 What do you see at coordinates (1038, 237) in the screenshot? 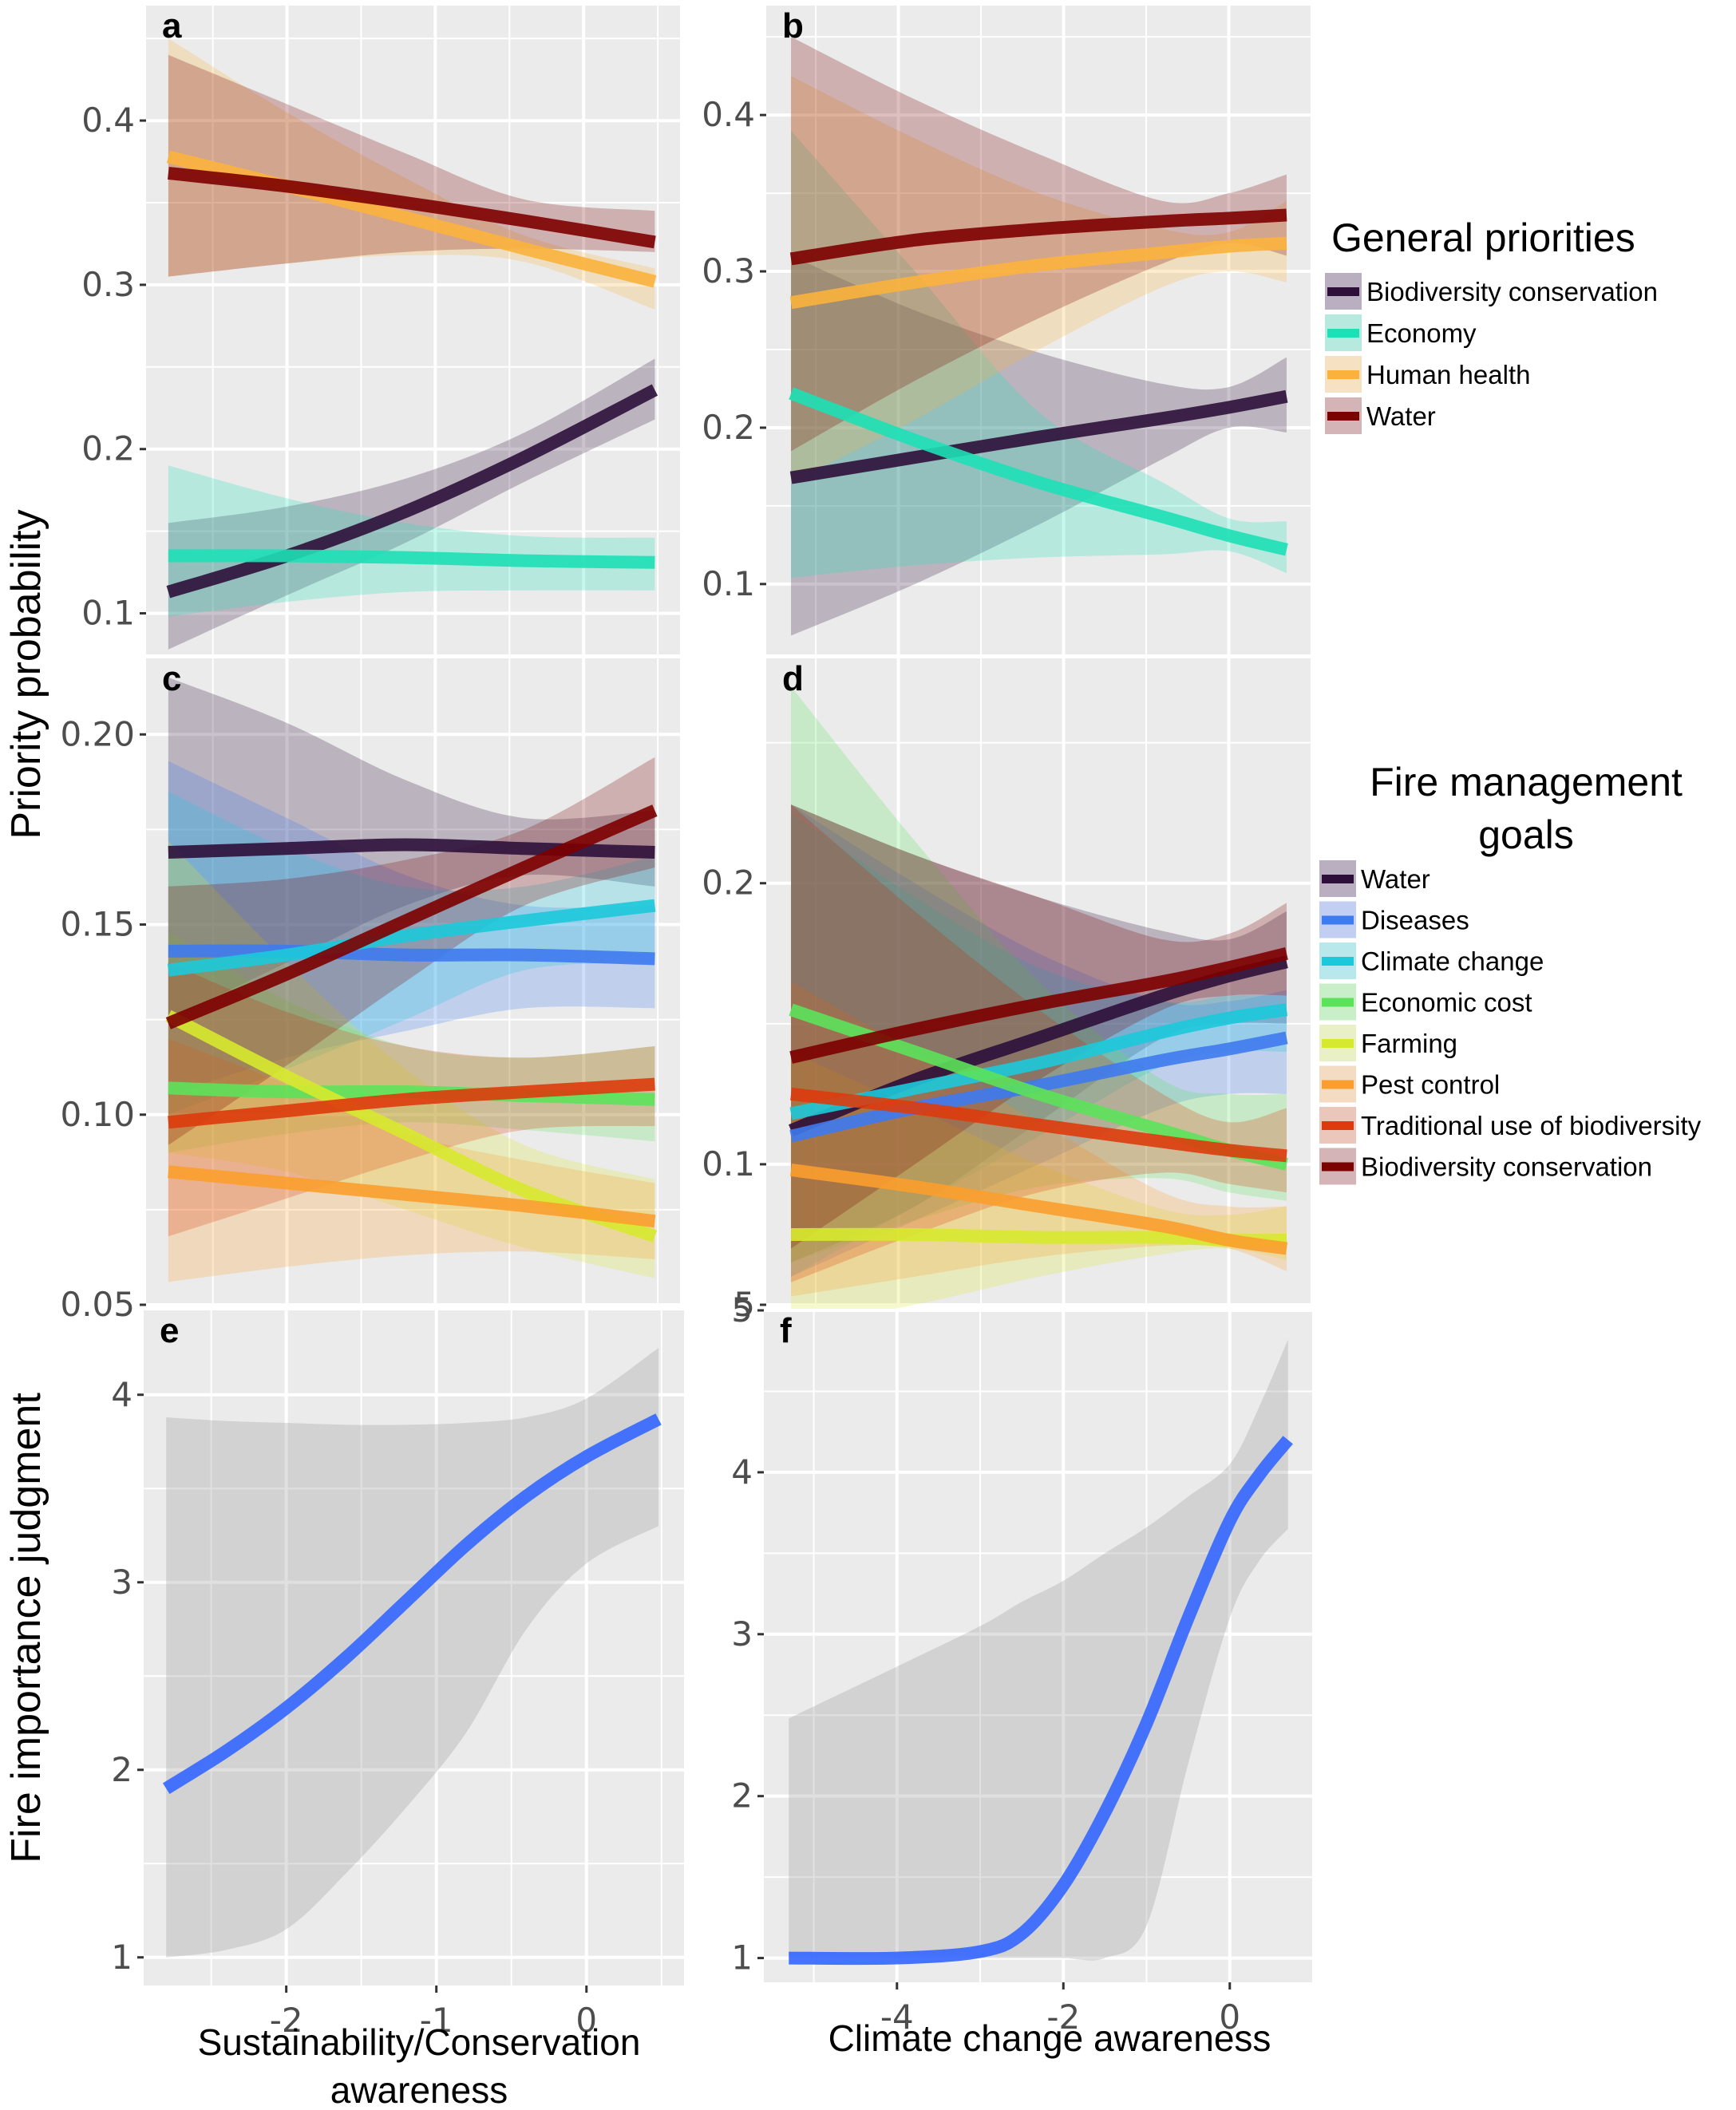
I see `series-line-water` at bounding box center [1038, 237].